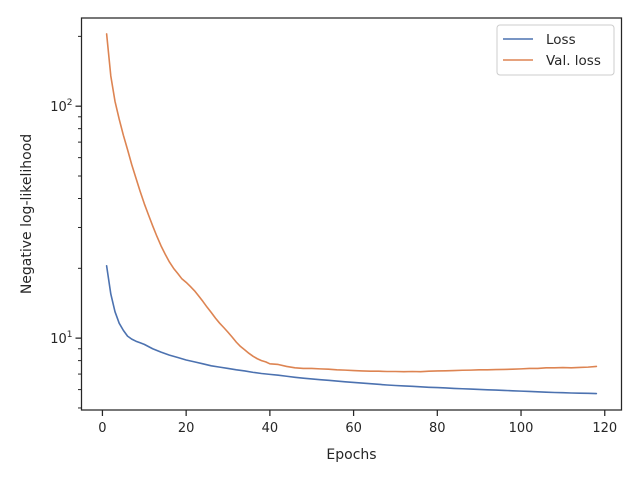  I want to click on x-tick-label: 40, so click(270, 428).